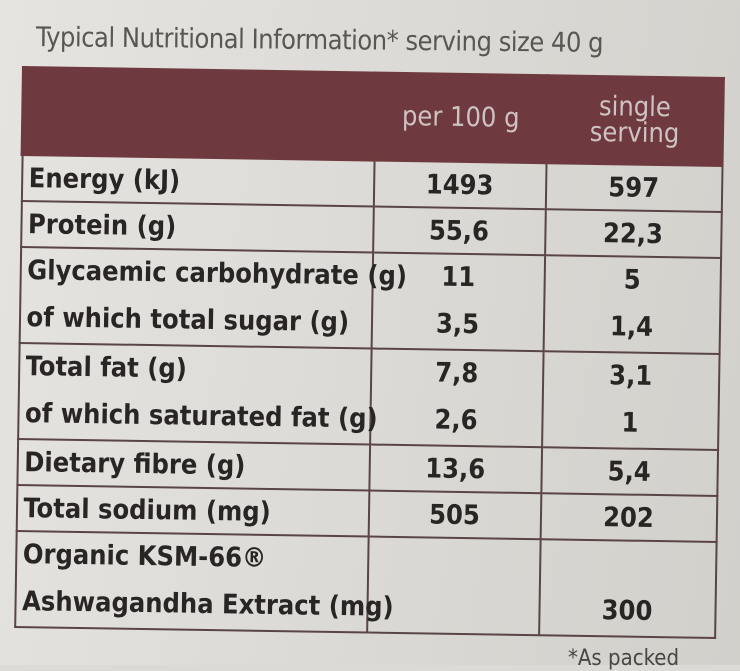 This screenshot has width=740, height=671. I want to click on header-per-100g-text: per 100 g, so click(460, 117).